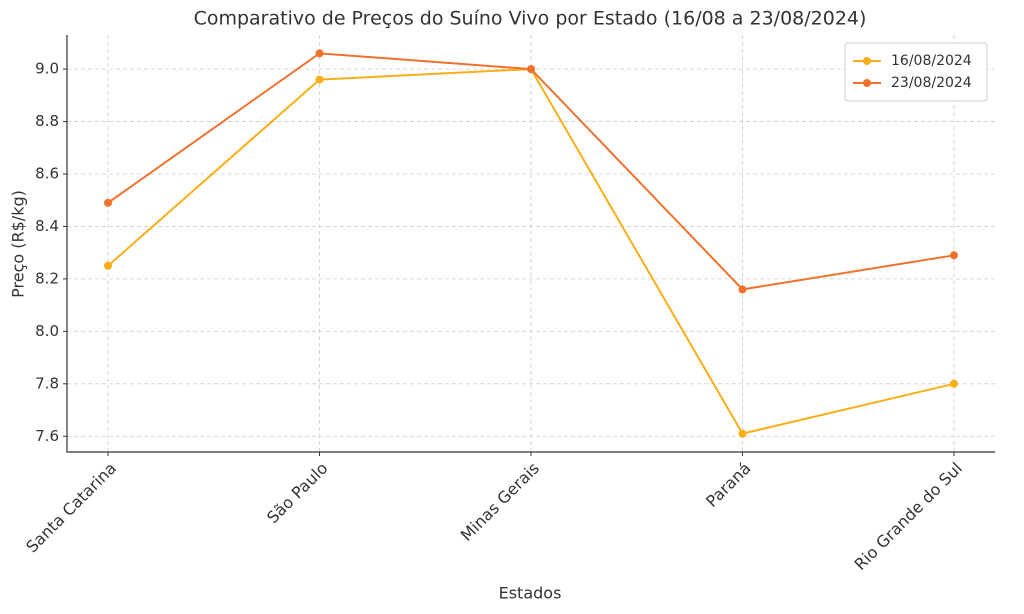 The image size is (1024, 614). Describe the element at coordinates (18, 244) in the screenshot. I see `y-axis-label: Preço (R$/kg)` at that location.